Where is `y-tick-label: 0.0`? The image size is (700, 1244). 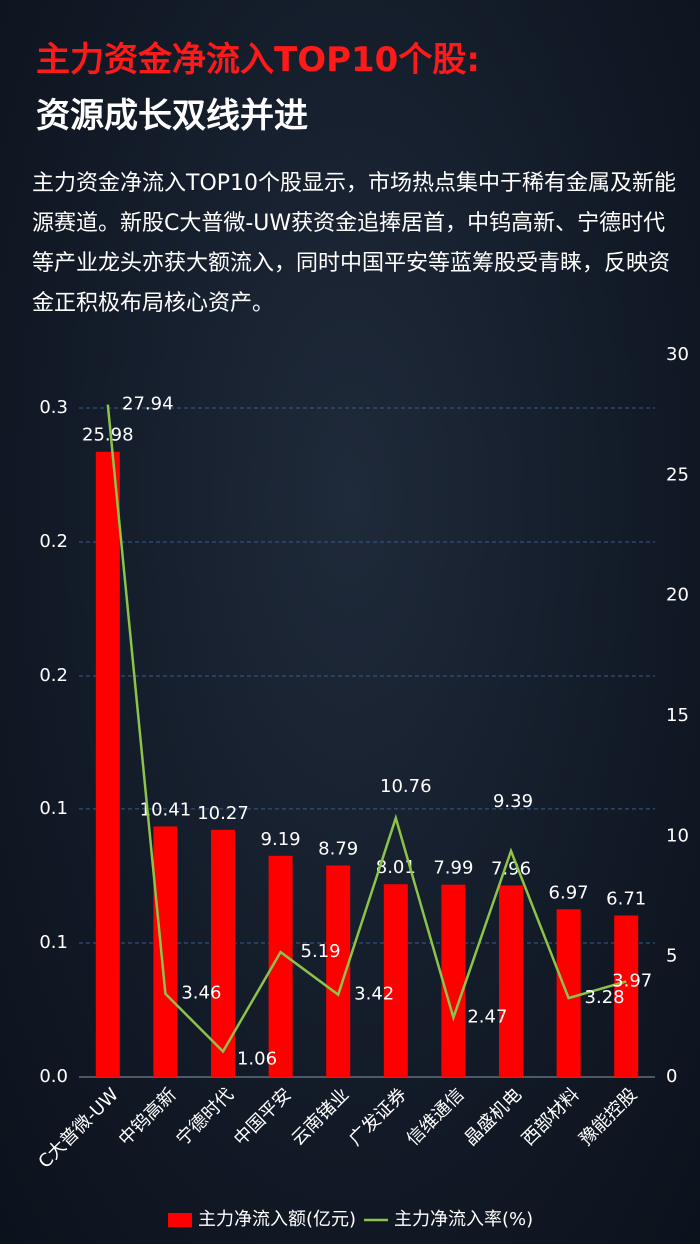
y-tick-label: 0.0 is located at coordinates (53, 1076).